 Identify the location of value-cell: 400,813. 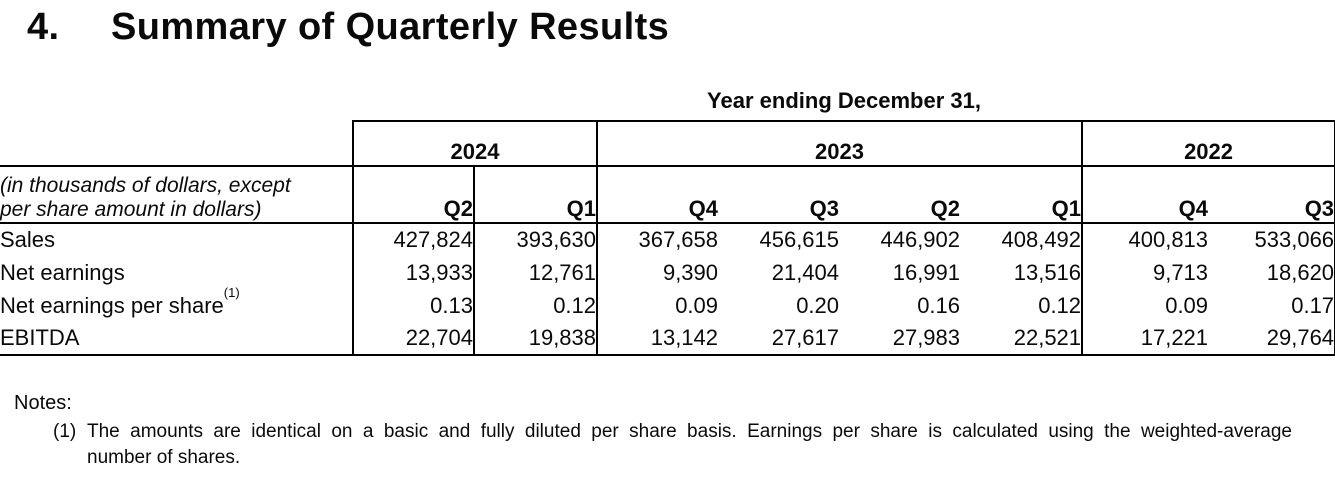
(1145, 239).